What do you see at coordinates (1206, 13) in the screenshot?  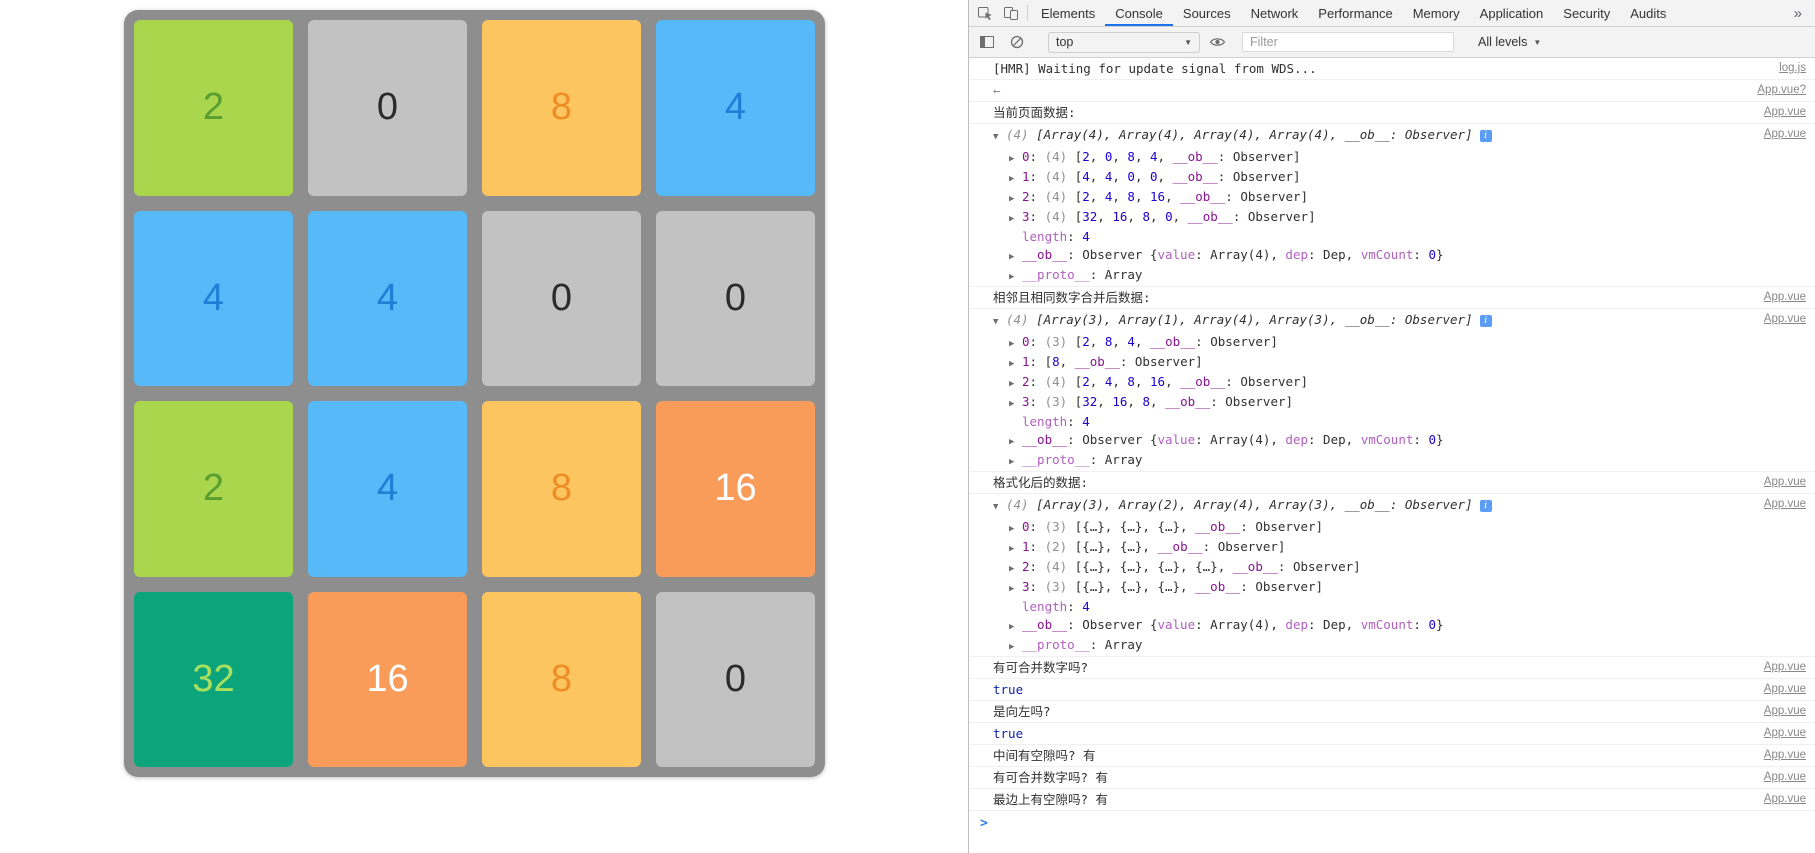 I see `tab-sources: Sources` at bounding box center [1206, 13].